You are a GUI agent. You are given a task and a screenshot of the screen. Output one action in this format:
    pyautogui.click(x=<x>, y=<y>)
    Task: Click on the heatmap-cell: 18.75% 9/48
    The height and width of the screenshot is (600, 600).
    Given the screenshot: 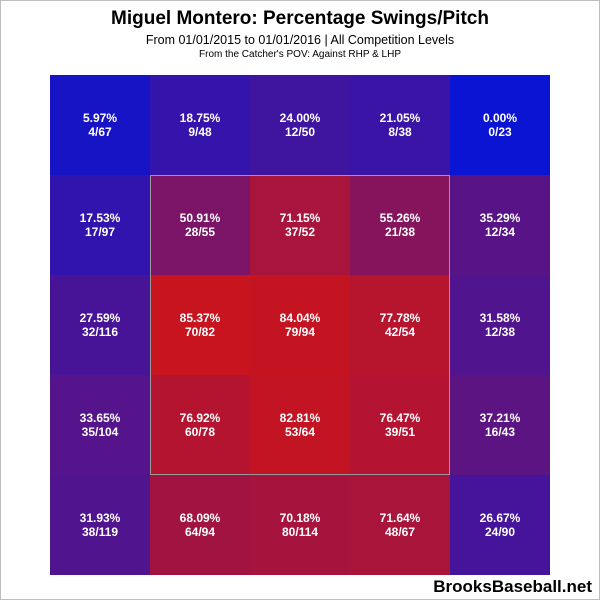 What is the action you would take?
    pyautogui.click(x=200, y=125)
    